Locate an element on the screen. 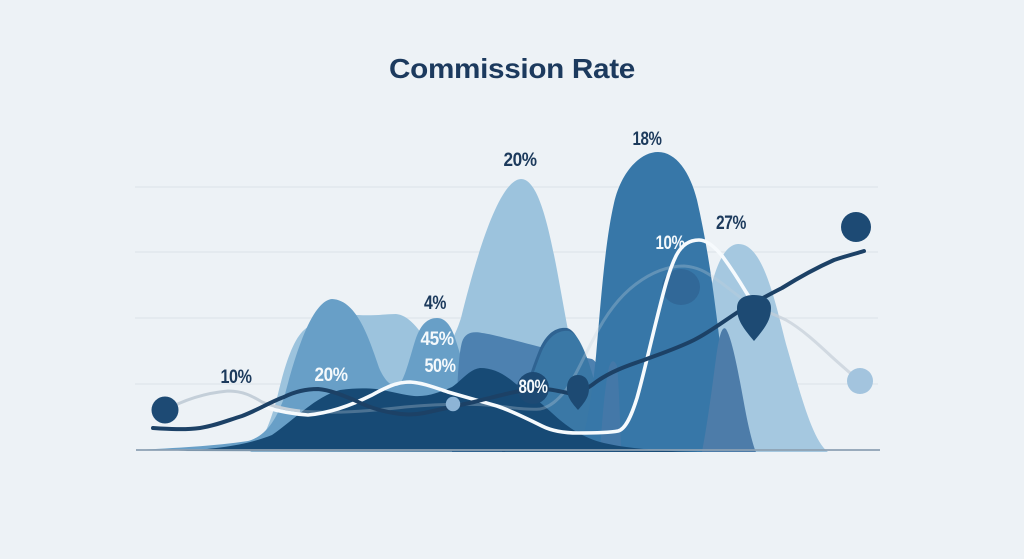  svg-text: 18% is located at coordinates (647, 139).